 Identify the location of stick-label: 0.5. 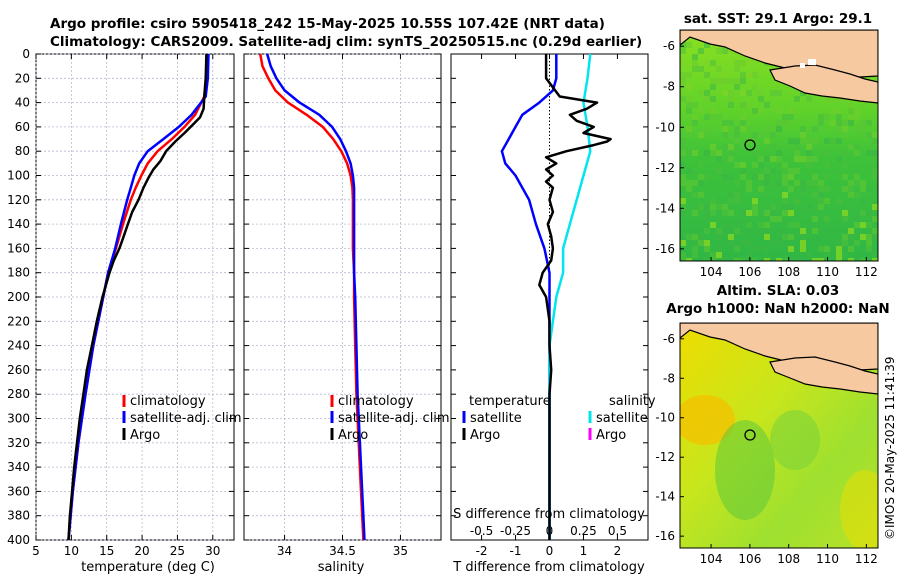
(617, 531).